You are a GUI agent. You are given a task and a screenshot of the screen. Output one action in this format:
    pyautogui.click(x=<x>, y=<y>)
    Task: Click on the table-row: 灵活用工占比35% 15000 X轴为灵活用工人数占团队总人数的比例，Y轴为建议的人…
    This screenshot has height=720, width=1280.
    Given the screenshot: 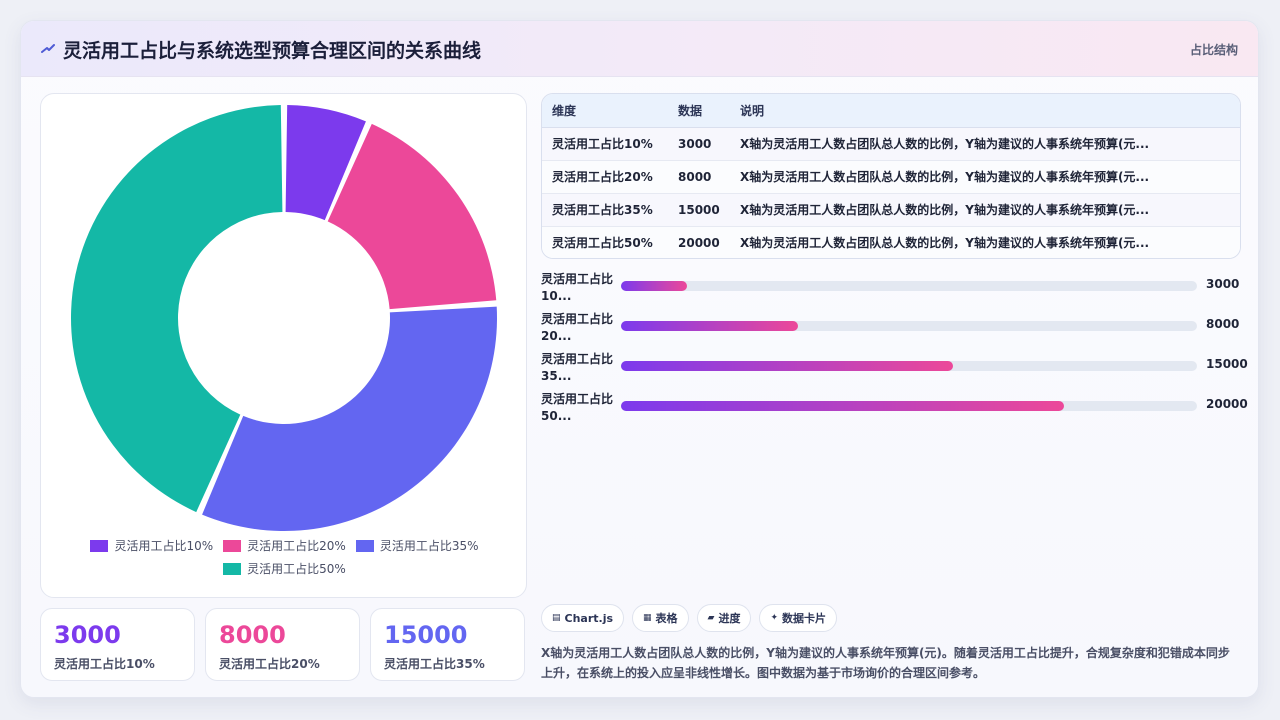 What is the action you would take?
    pyautogui.click(x=891, y=210)
    